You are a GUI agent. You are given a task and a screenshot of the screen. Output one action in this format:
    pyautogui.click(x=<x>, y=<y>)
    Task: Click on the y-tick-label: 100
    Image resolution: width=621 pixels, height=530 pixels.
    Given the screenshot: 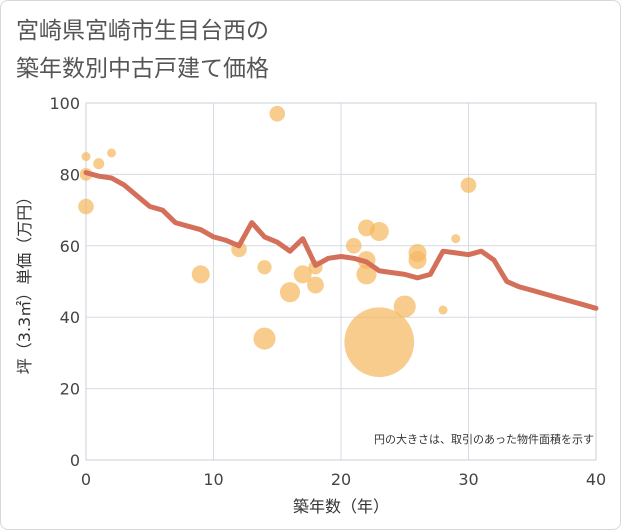 What is the action you would take?
    pyautogui.click(x=64, y=103)
    